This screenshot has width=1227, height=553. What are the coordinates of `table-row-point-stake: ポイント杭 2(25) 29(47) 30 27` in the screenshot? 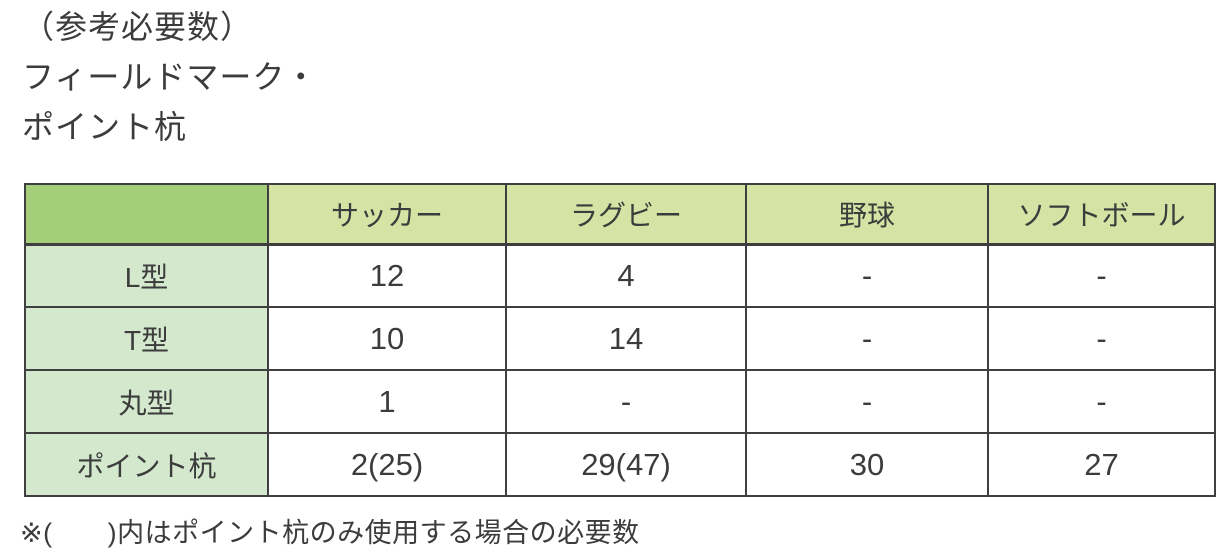 It's located at (620, 464).